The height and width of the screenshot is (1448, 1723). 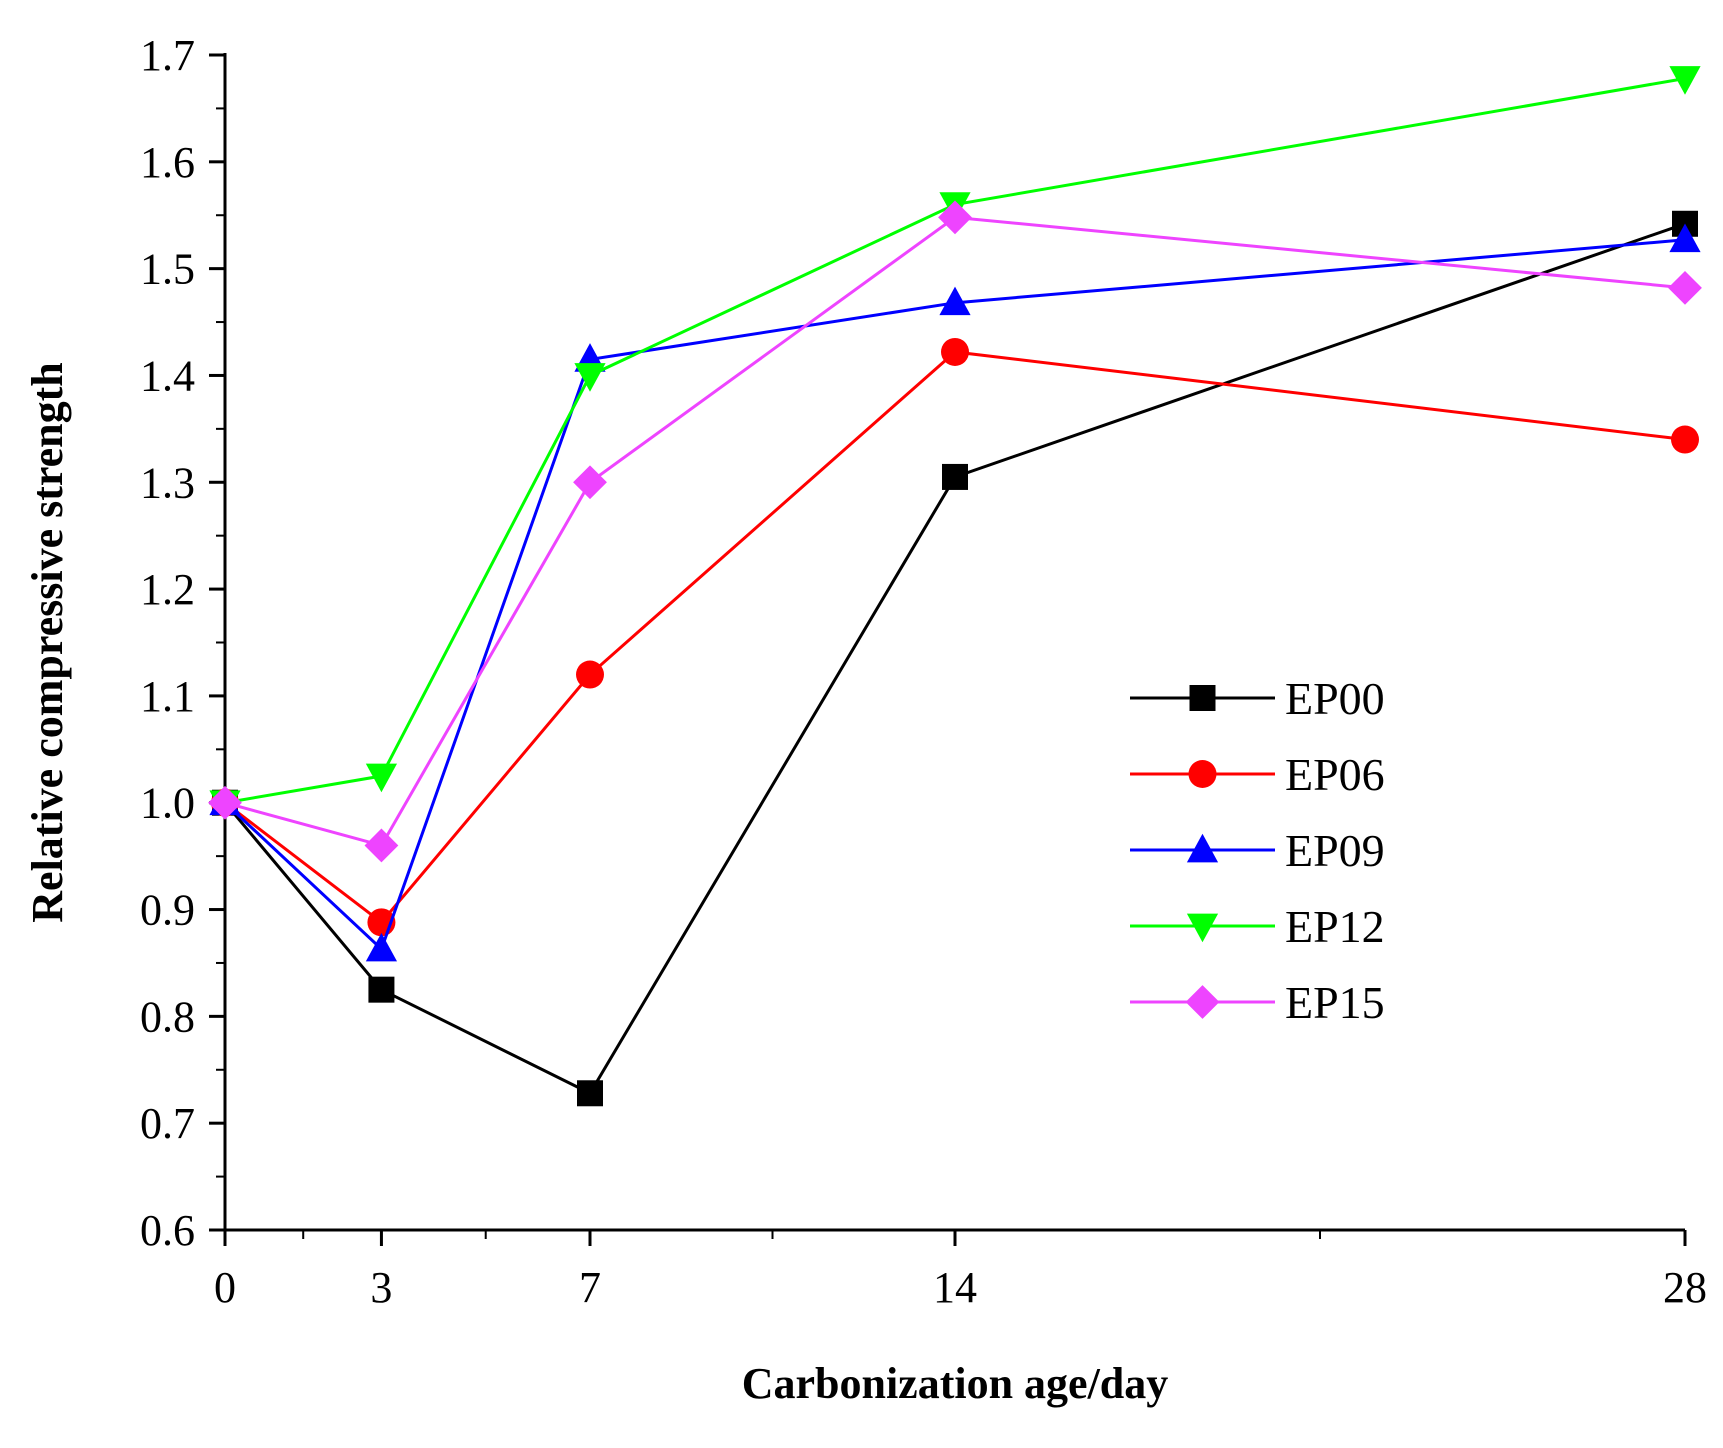 I want to click on x-tick-label: 0, so click(x=225, y=1287).